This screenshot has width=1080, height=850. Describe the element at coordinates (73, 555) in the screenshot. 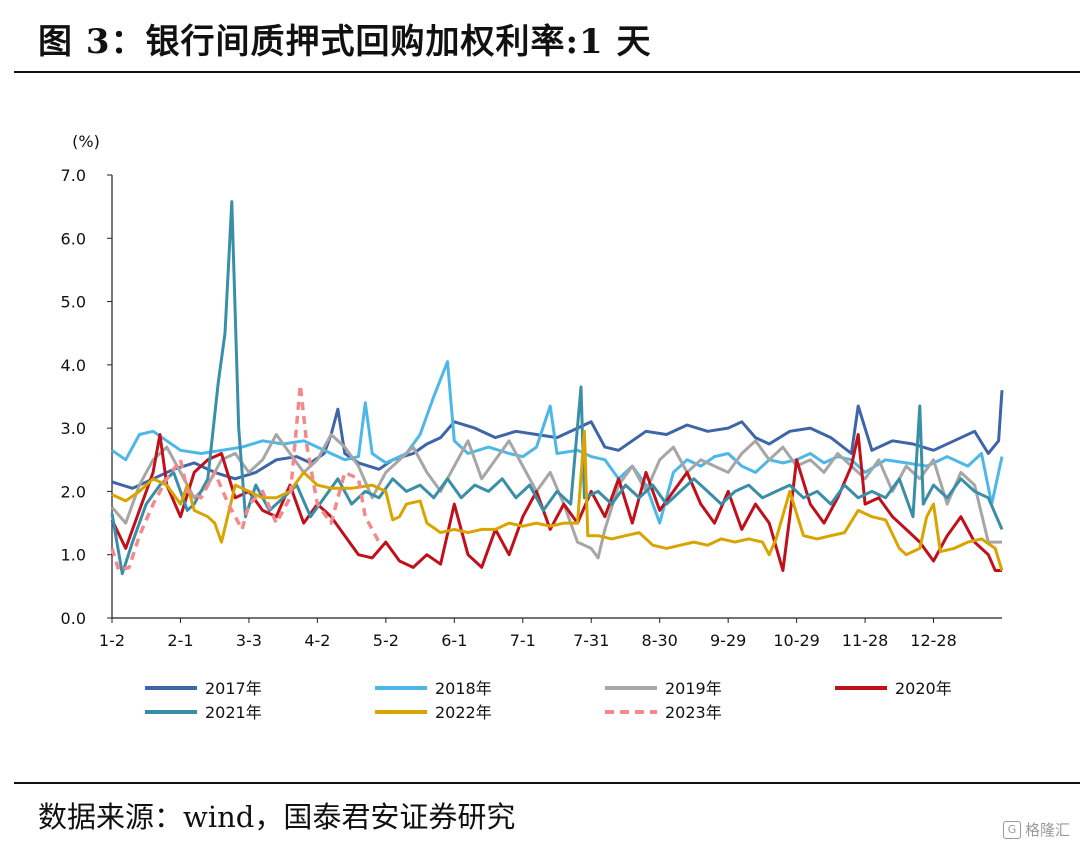

I see `y-tick-label: 1.0` at that location.